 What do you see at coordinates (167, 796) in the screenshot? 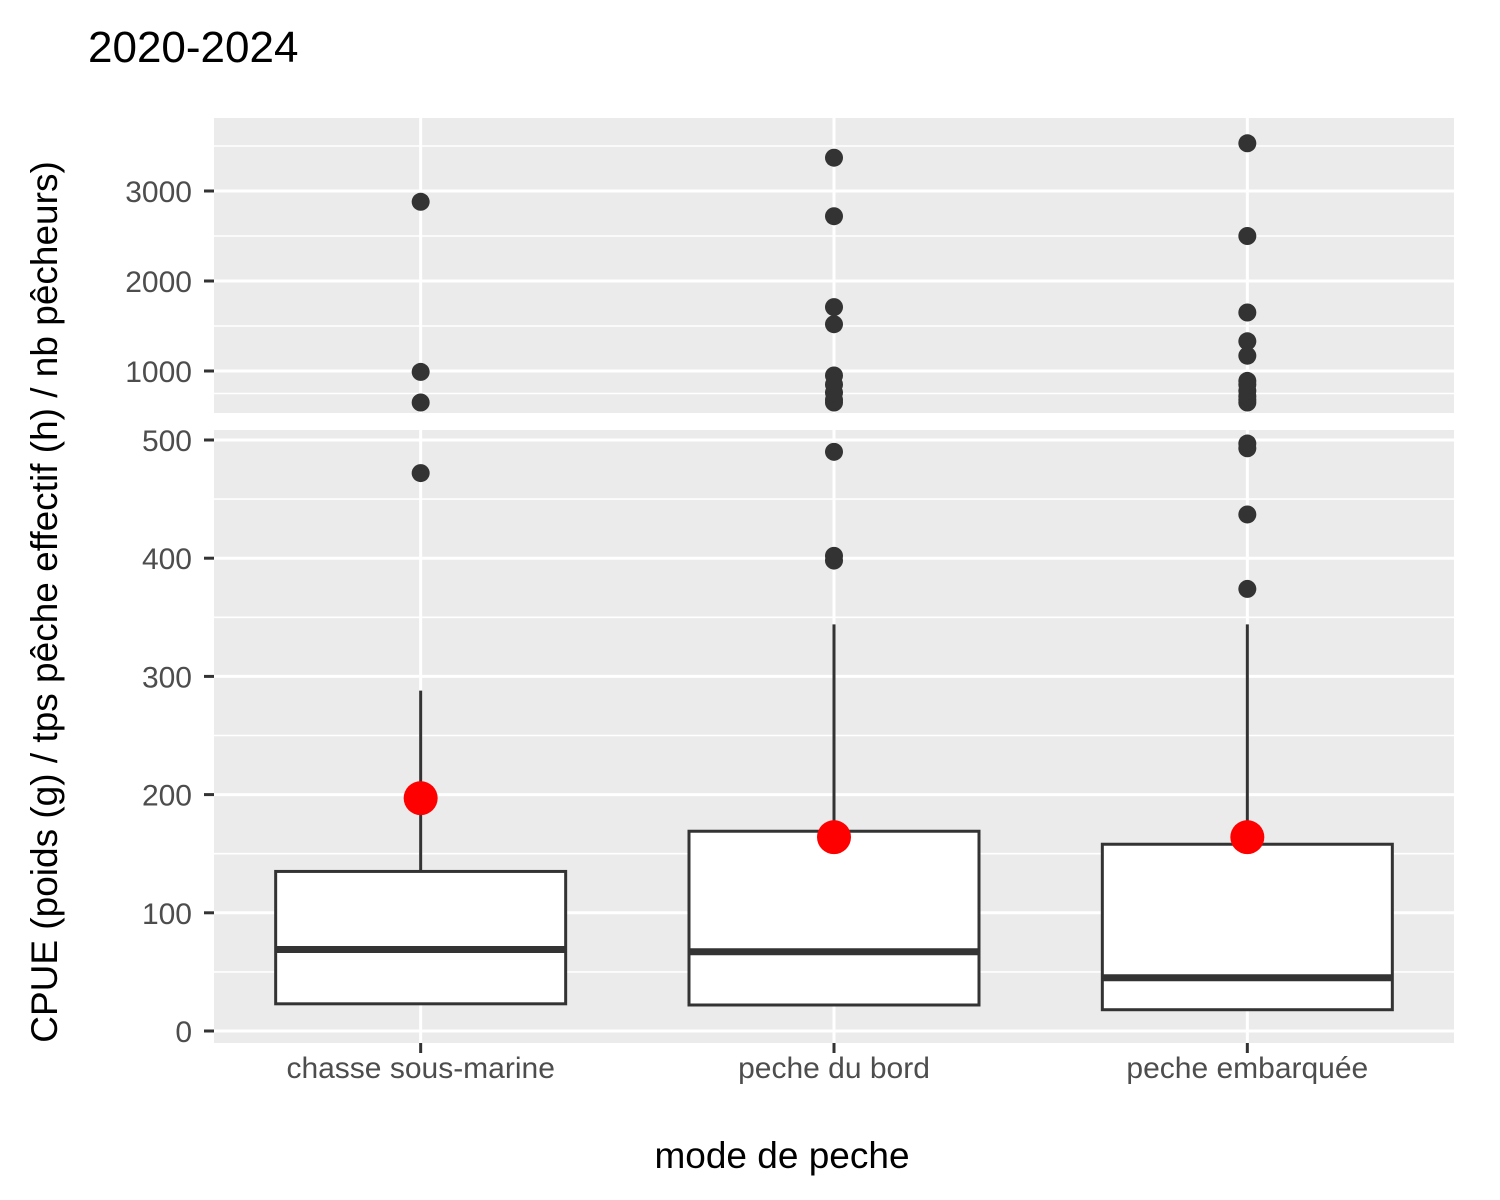
I see `y-tick-label: 200` at bounding box center [167, 796].